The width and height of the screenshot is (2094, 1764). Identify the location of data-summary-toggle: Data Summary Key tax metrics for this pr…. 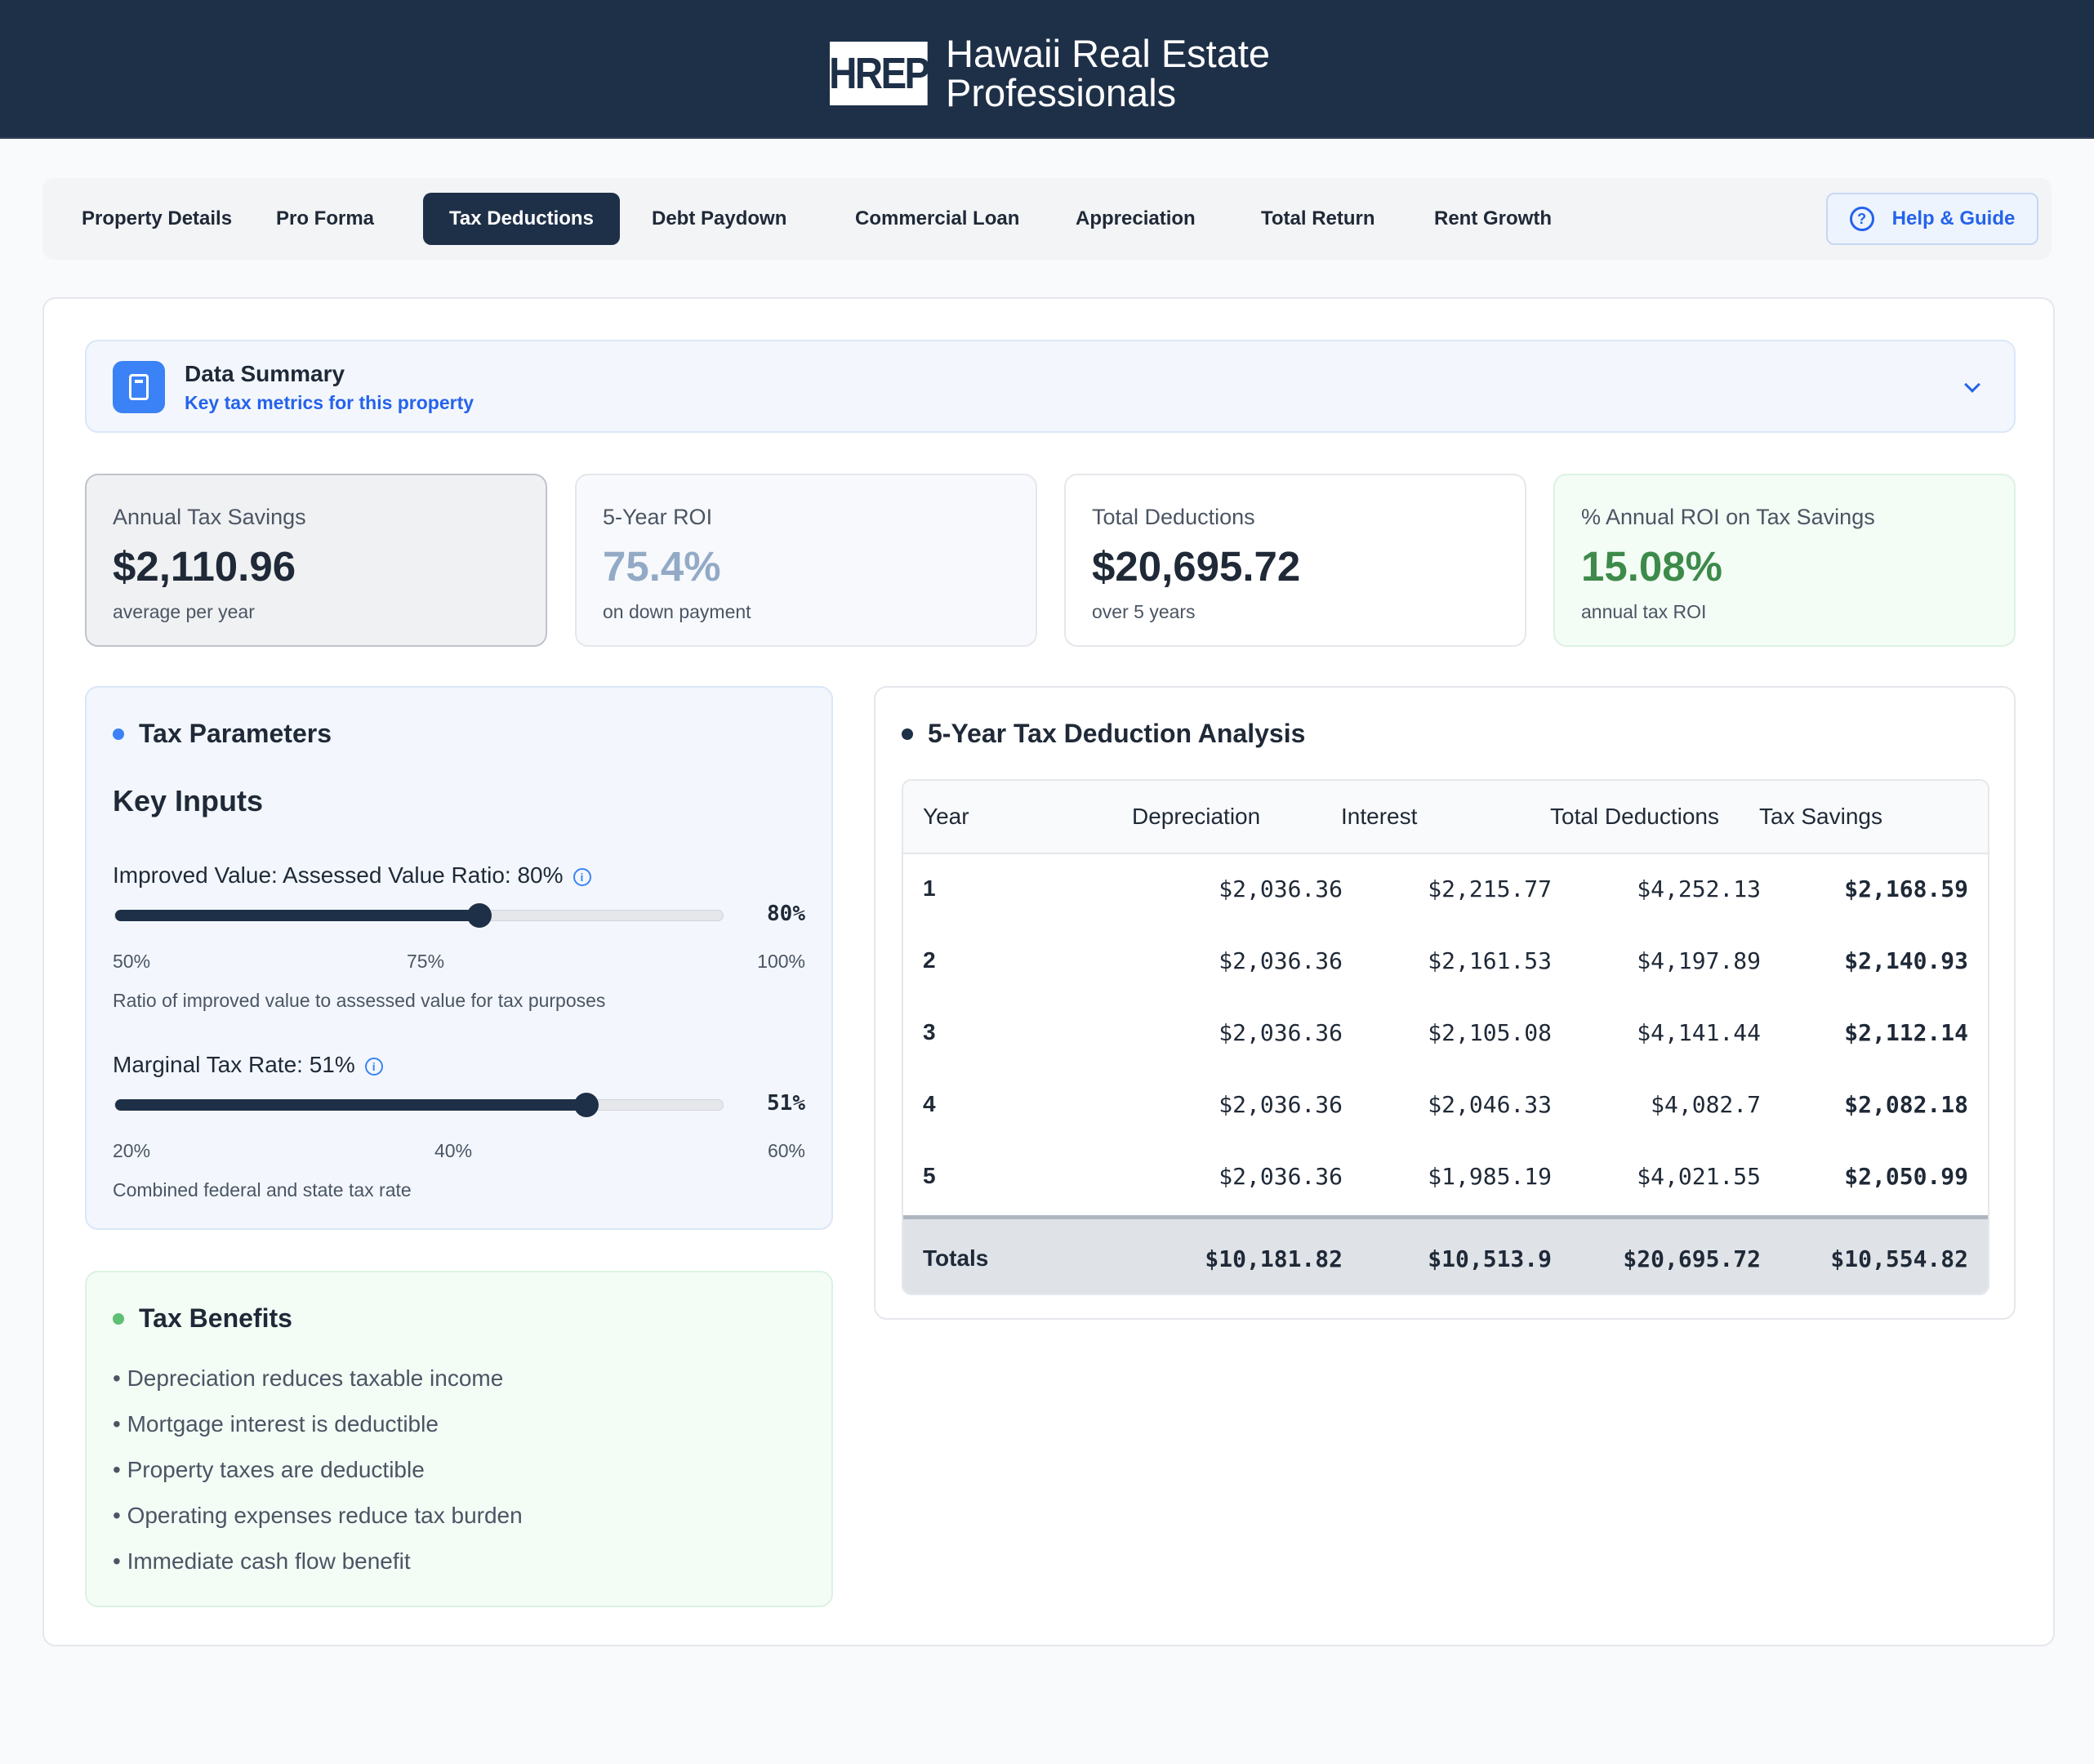
(1050, 386).